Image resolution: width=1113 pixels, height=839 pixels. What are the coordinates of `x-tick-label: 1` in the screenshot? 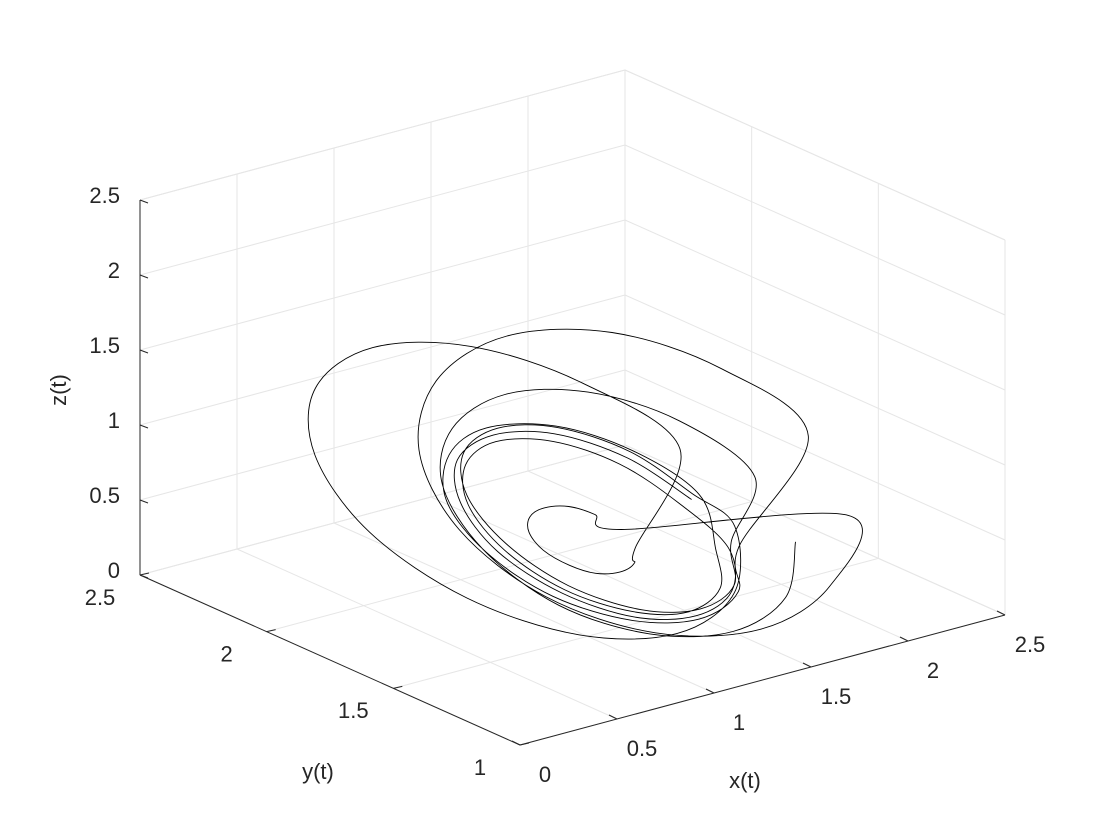 It's located at (739, 722).